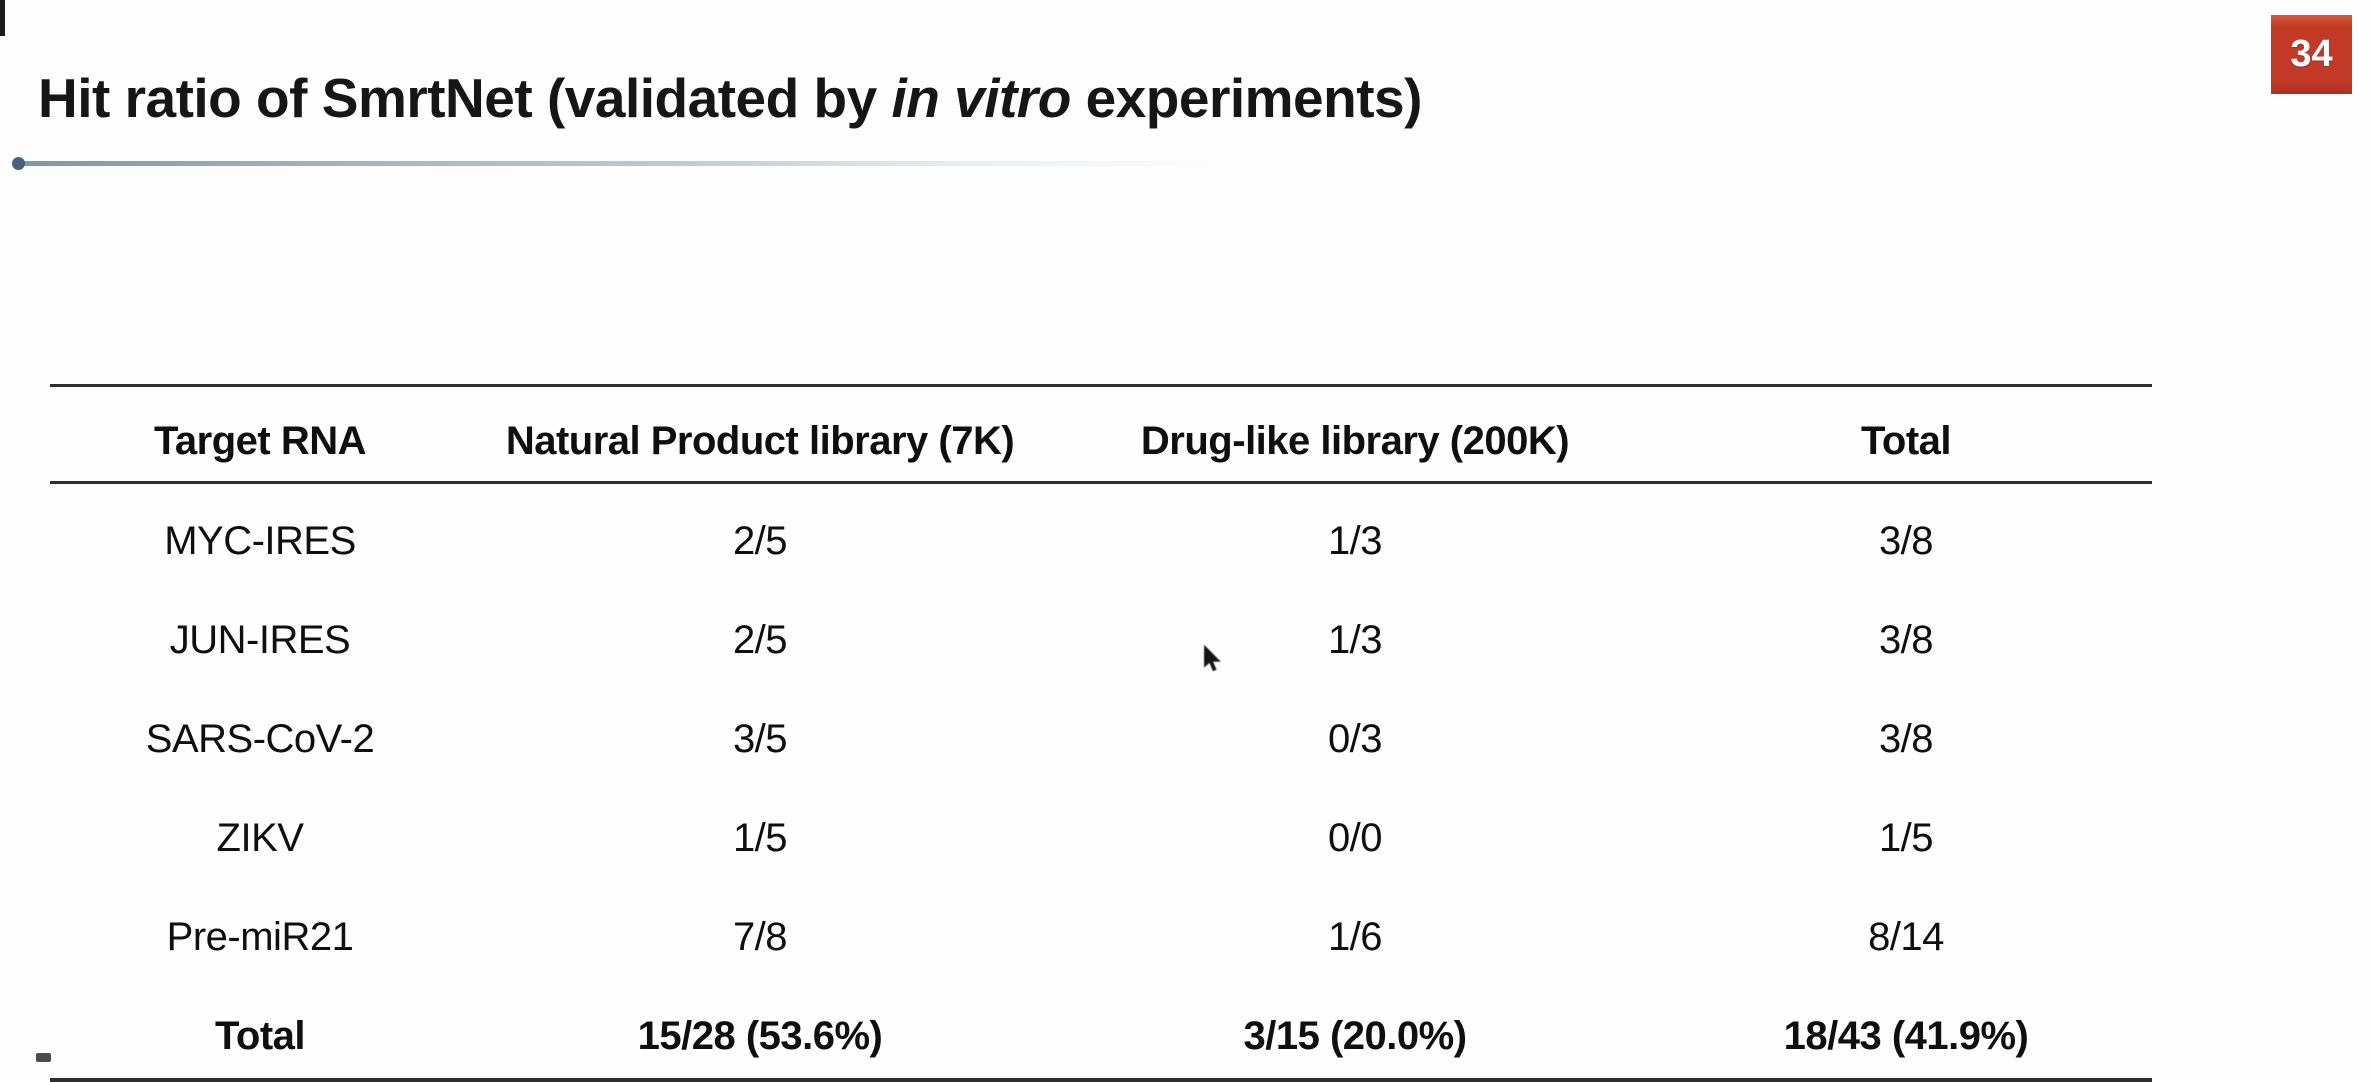 Image resolution: width=2372 pixels, height=1082 pixels. What do you see at coordinates (1212, 658) in the screenshot?
I see `arrow-pointer-icon` at bounding box center [1212, 658].